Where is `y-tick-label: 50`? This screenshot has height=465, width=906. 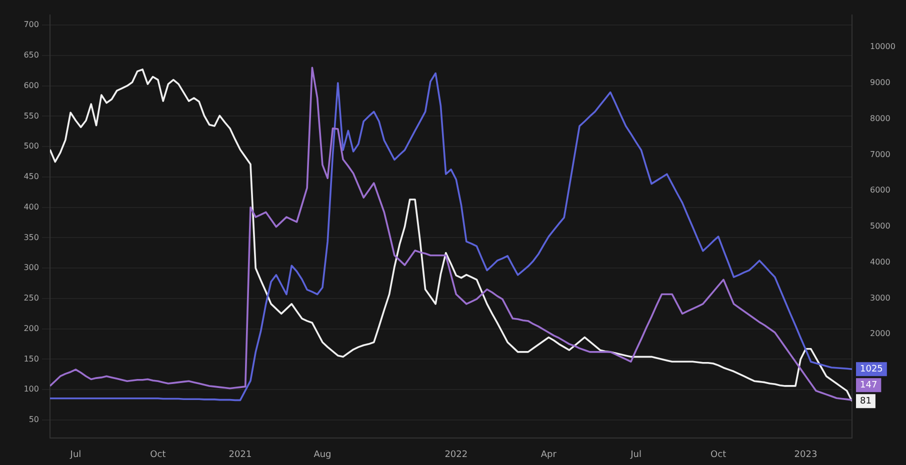
y-tick-label: 50 is located at coordinates (33, 419).